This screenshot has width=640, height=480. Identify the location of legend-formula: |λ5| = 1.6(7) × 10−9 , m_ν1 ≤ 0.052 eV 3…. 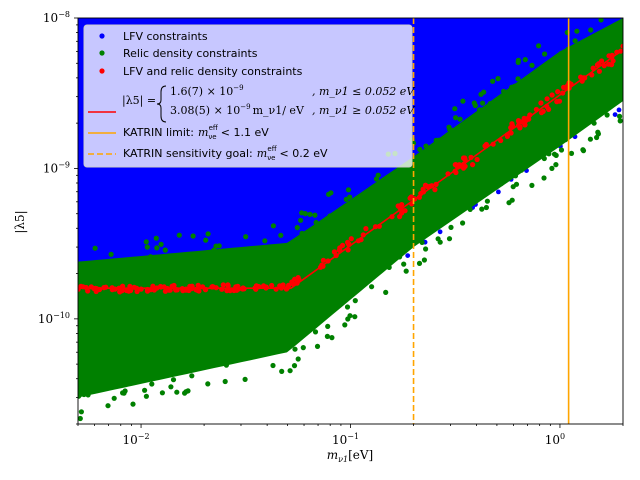
(268, 103).